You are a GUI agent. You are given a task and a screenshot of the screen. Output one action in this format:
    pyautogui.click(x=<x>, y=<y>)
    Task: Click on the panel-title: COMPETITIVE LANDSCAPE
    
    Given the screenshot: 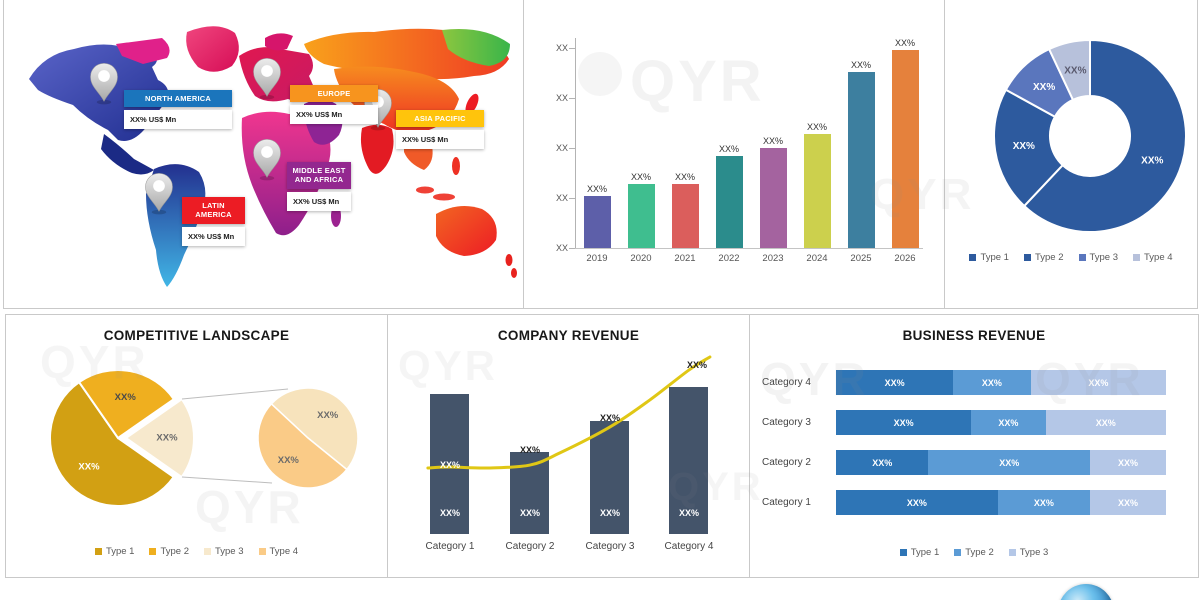 What is the action you would take?
    pyautogui.click(x=196, y=335)
    